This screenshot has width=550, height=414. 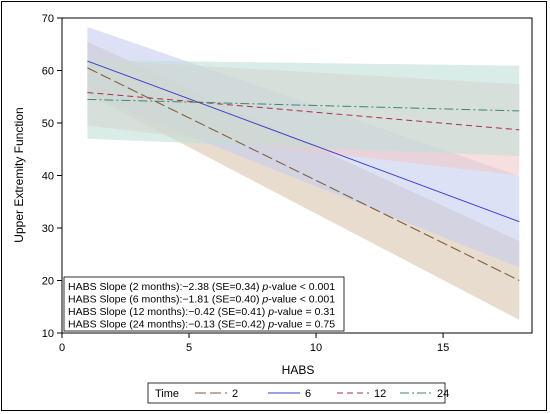 I want to click on x-tick-label: 10, so click(x=316, y=348).